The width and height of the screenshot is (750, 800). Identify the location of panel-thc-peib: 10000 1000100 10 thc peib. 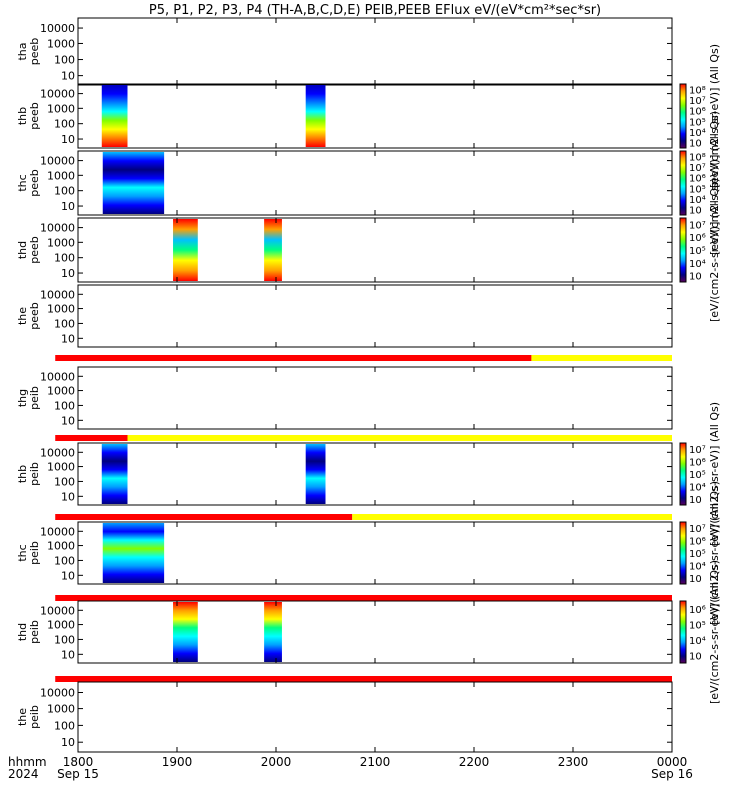
(344, 561).